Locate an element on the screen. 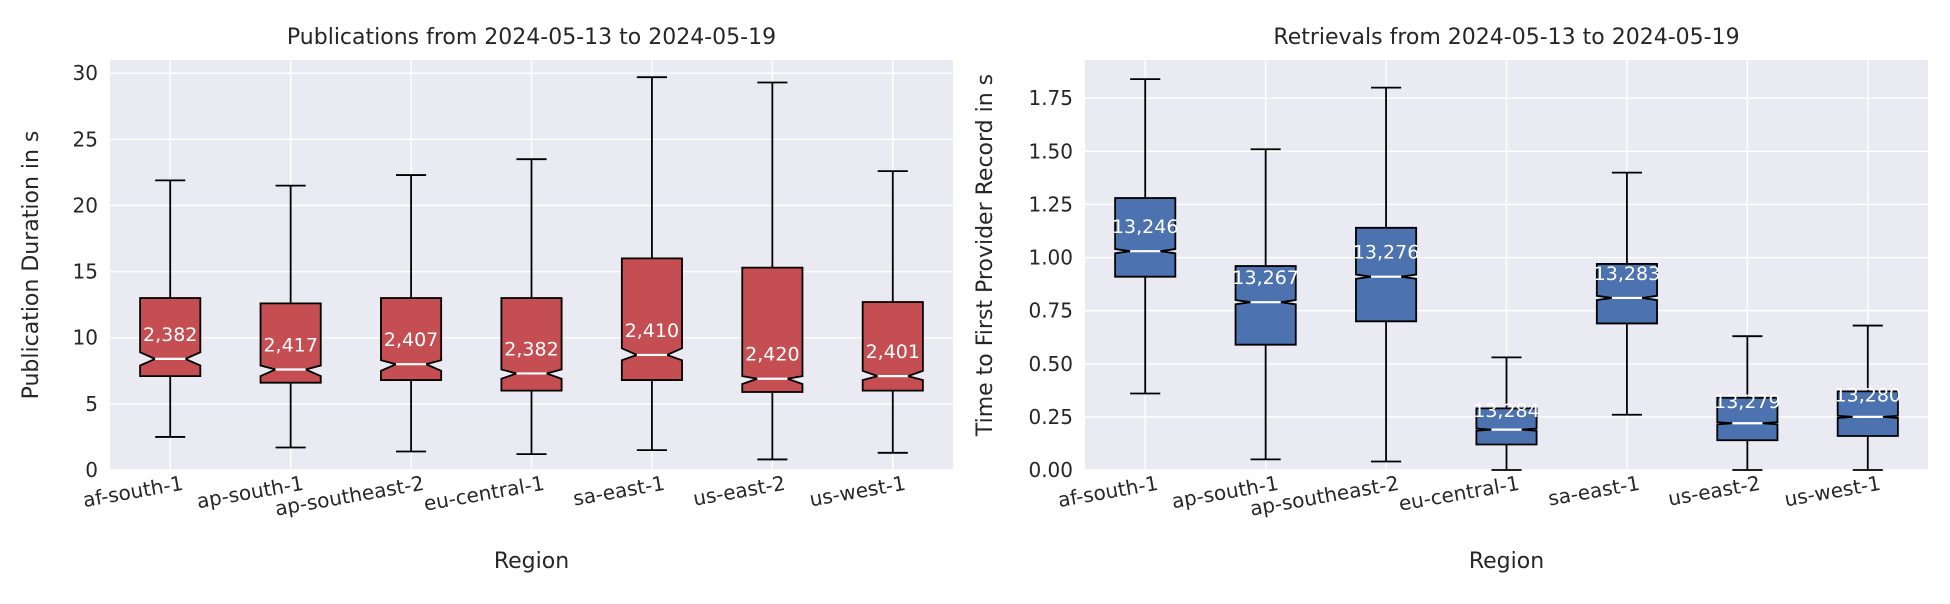  box-af-south-1: 13,246 is located at coordinates (1145, 236).